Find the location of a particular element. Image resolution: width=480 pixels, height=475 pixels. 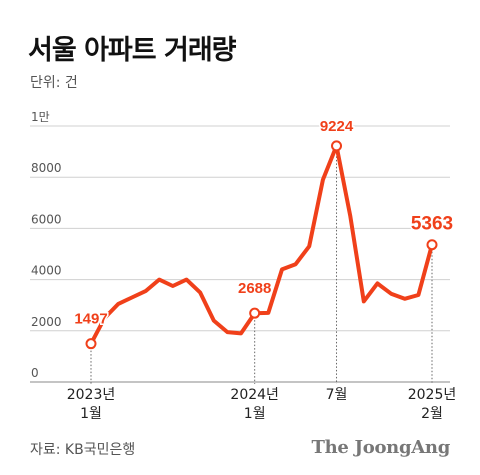

y-tick-label: 1만 is located at coordinates (40, 117).